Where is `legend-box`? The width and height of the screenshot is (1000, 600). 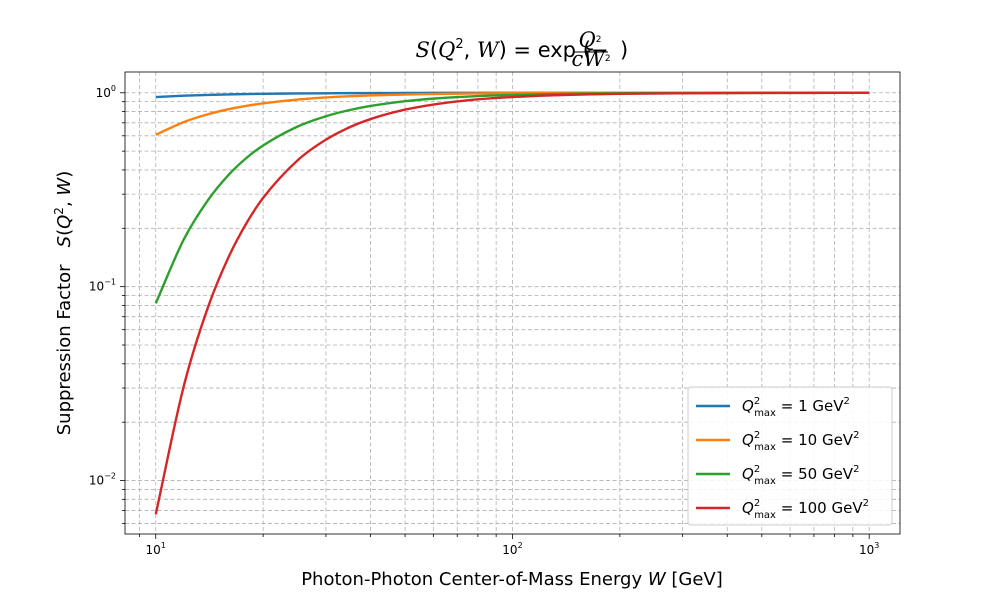 legend-box is located at coordinates (790, 456).